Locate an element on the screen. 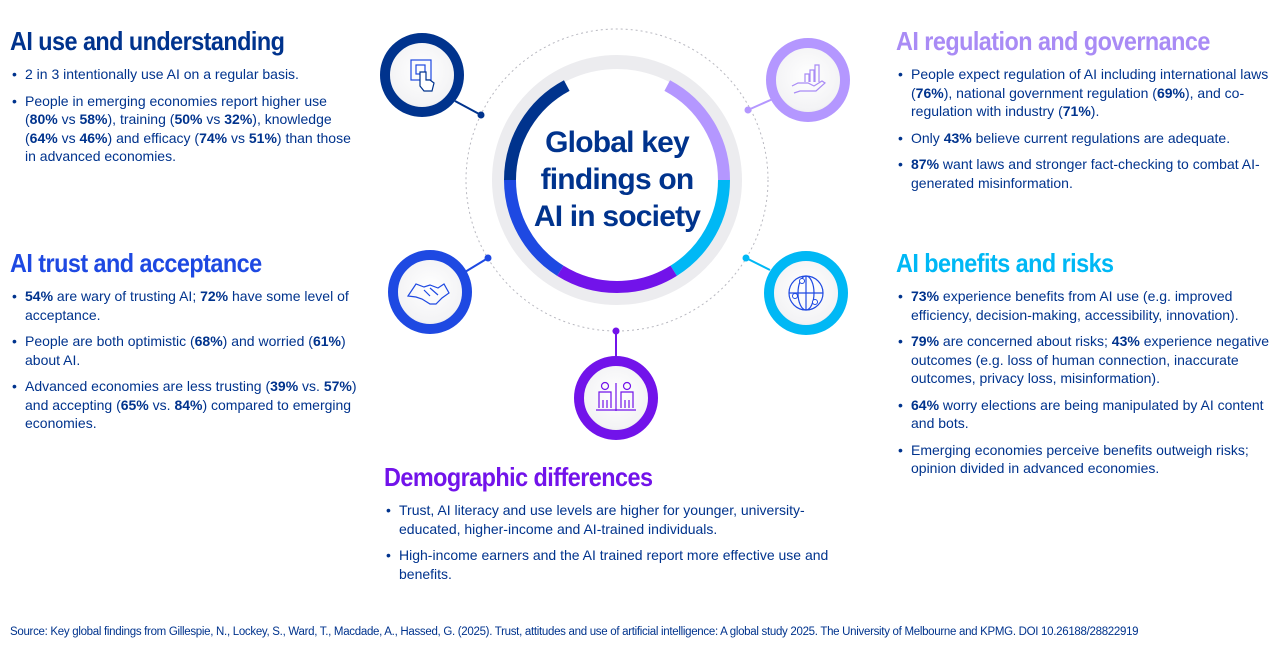  highlight-stat: 79% is located at coordinates (925, 341).